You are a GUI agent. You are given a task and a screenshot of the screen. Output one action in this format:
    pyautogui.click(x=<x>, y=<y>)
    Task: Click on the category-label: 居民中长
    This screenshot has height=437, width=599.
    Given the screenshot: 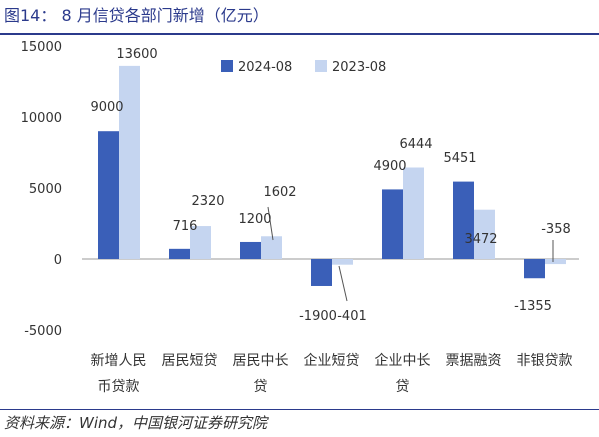 What is the action you would take?
    pyautogui.click(x=261, y=361)
    